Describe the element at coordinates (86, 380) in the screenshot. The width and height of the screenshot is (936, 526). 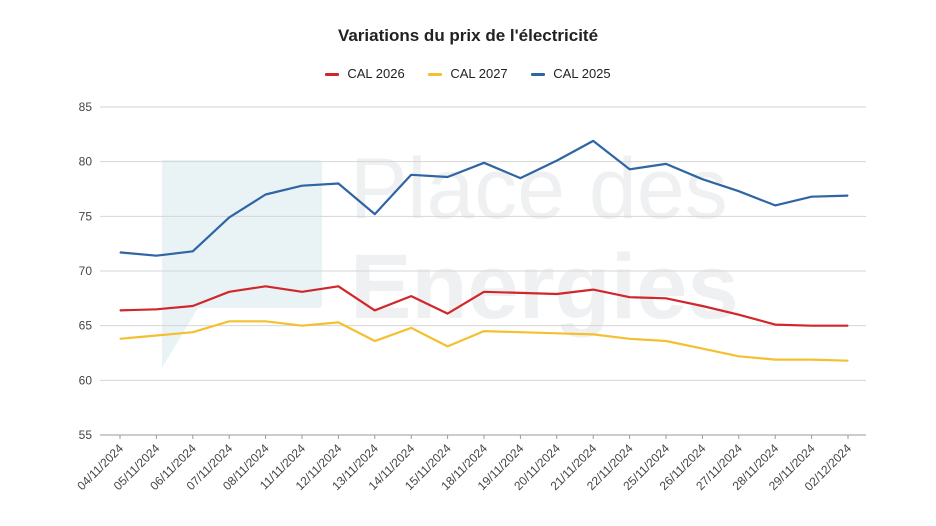
I see `y-tick-label: 60` at that location.